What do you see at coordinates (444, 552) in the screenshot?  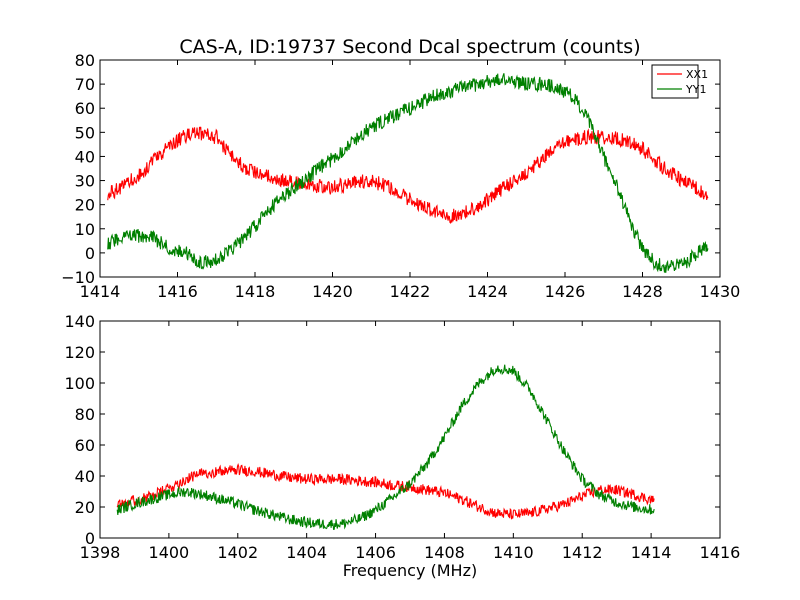 I see `bottom-xtick-label: 1408` at bounding box center [444, 552].